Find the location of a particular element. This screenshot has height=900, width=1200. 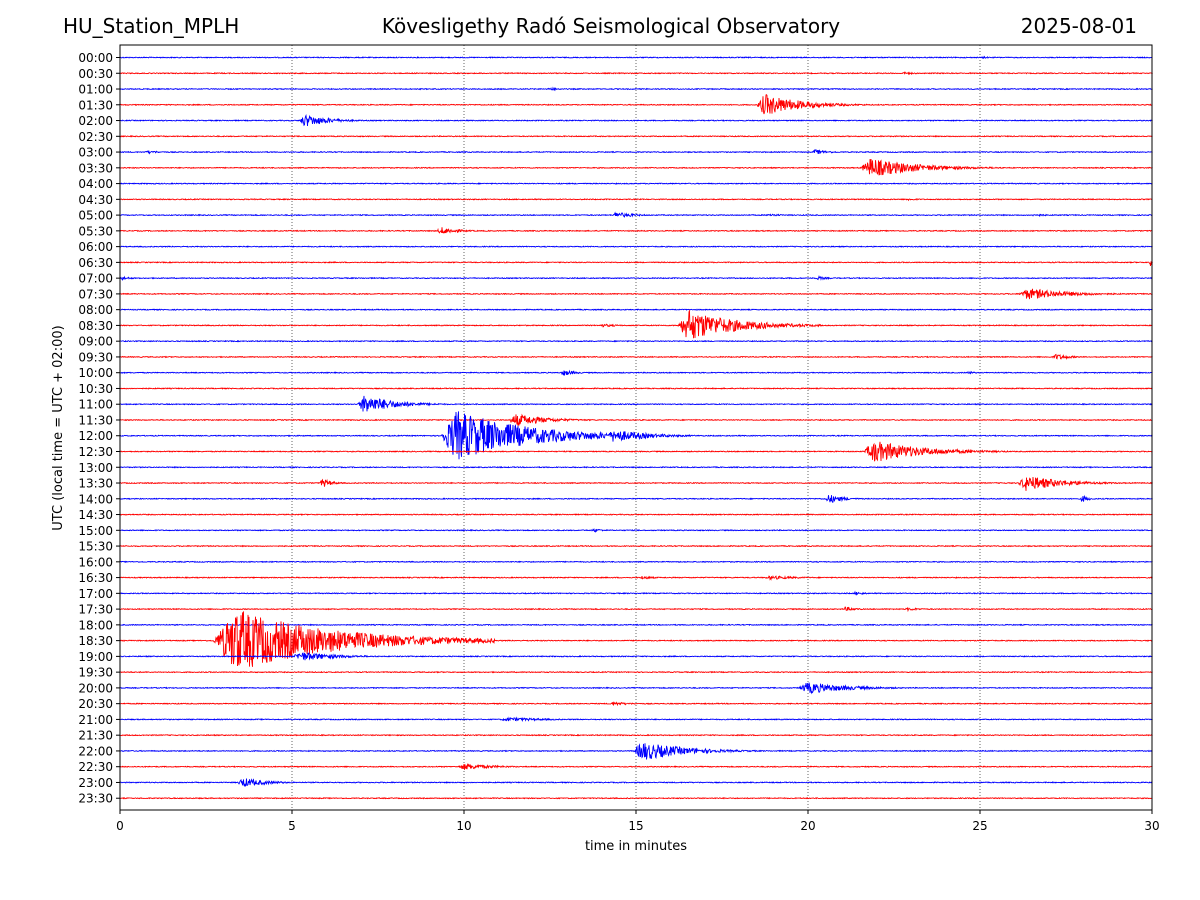

y-tick-label: 20:00 is located at coordinates (95, 688).